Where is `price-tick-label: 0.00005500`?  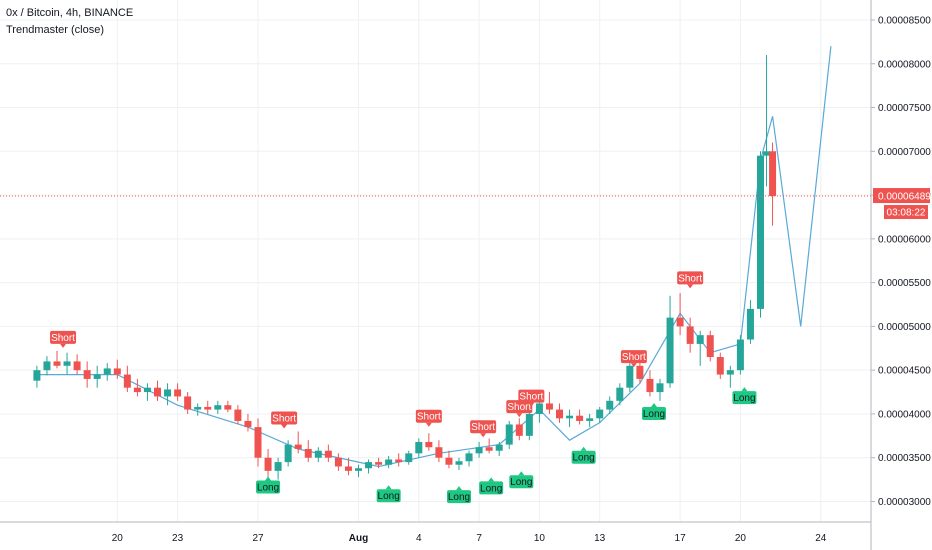 price-tick-label: 0.00005500 is located at coordinates (904, 283).